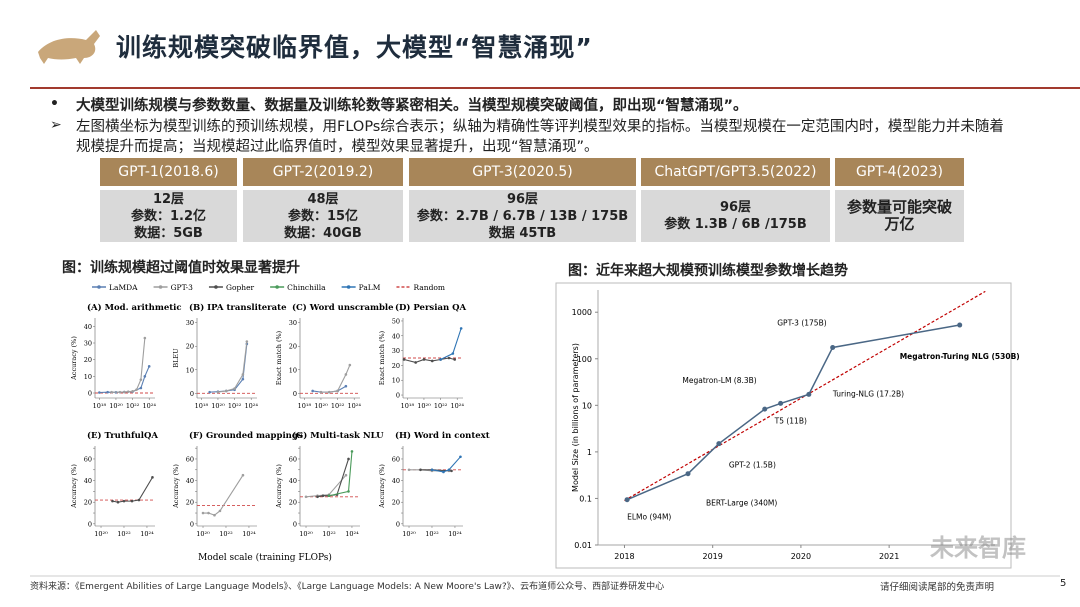 The image size is (1080, 607). I want to click on stage-line: 参数量可能突破, so click(899, 207).